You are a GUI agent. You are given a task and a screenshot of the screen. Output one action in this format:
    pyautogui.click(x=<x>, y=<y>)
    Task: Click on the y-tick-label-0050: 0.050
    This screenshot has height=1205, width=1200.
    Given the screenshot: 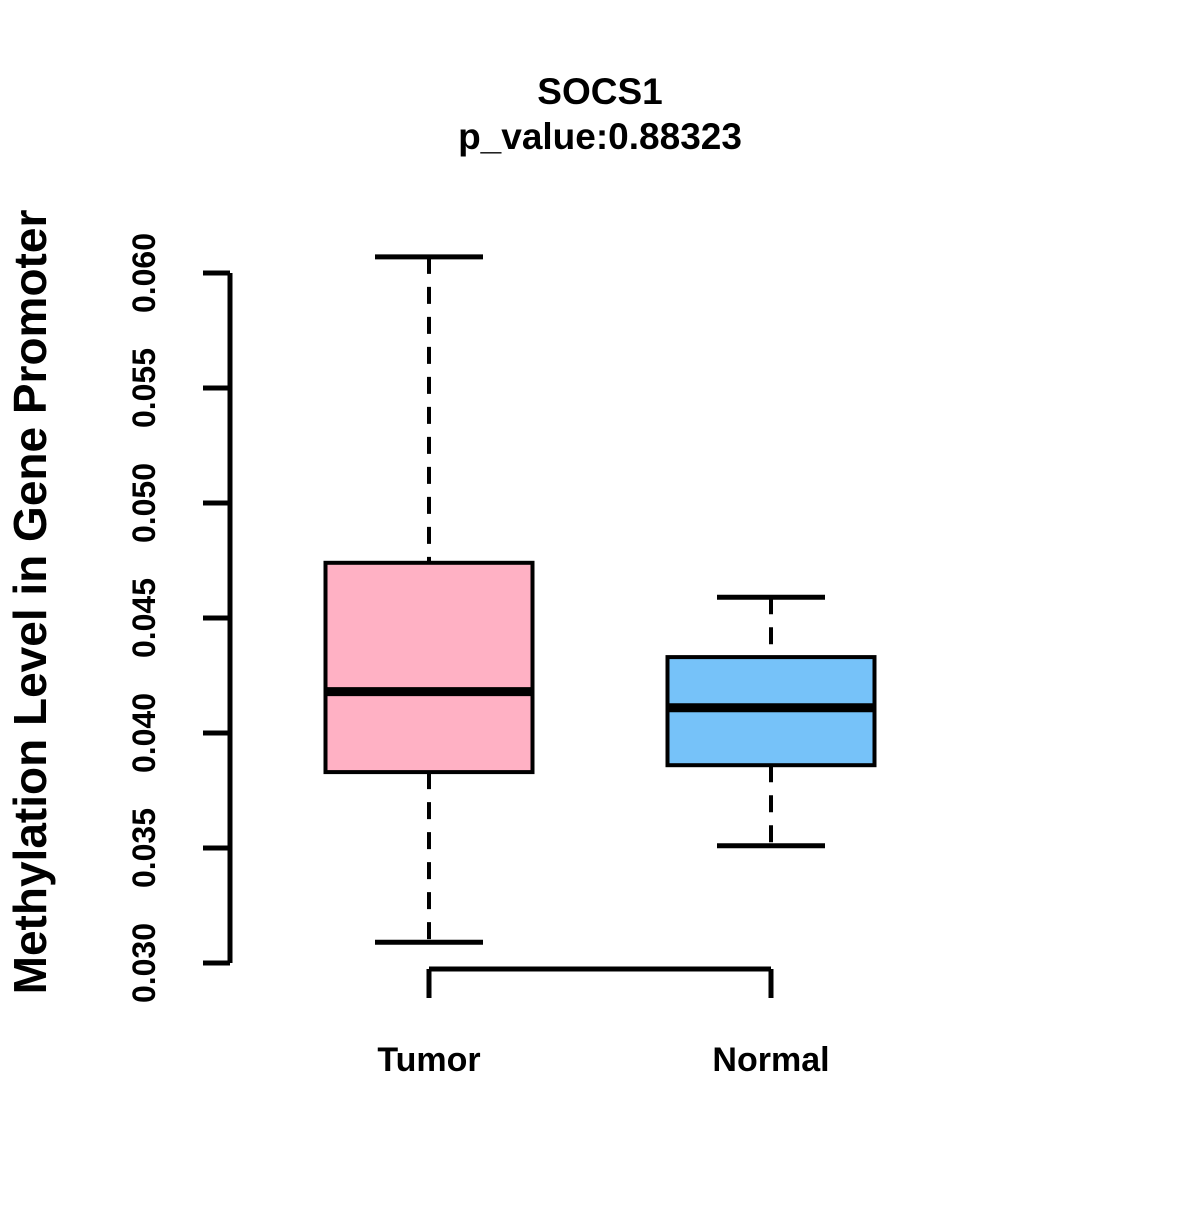 What is the action you would take?
    pyautogui.click(x=144, y=503)
    